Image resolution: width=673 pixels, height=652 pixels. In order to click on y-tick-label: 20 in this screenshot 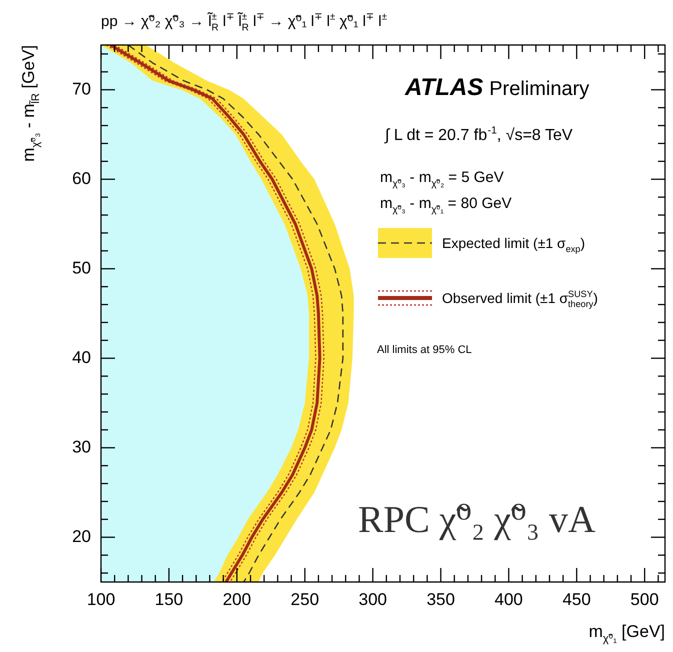, I will do `click(81, 536)`.